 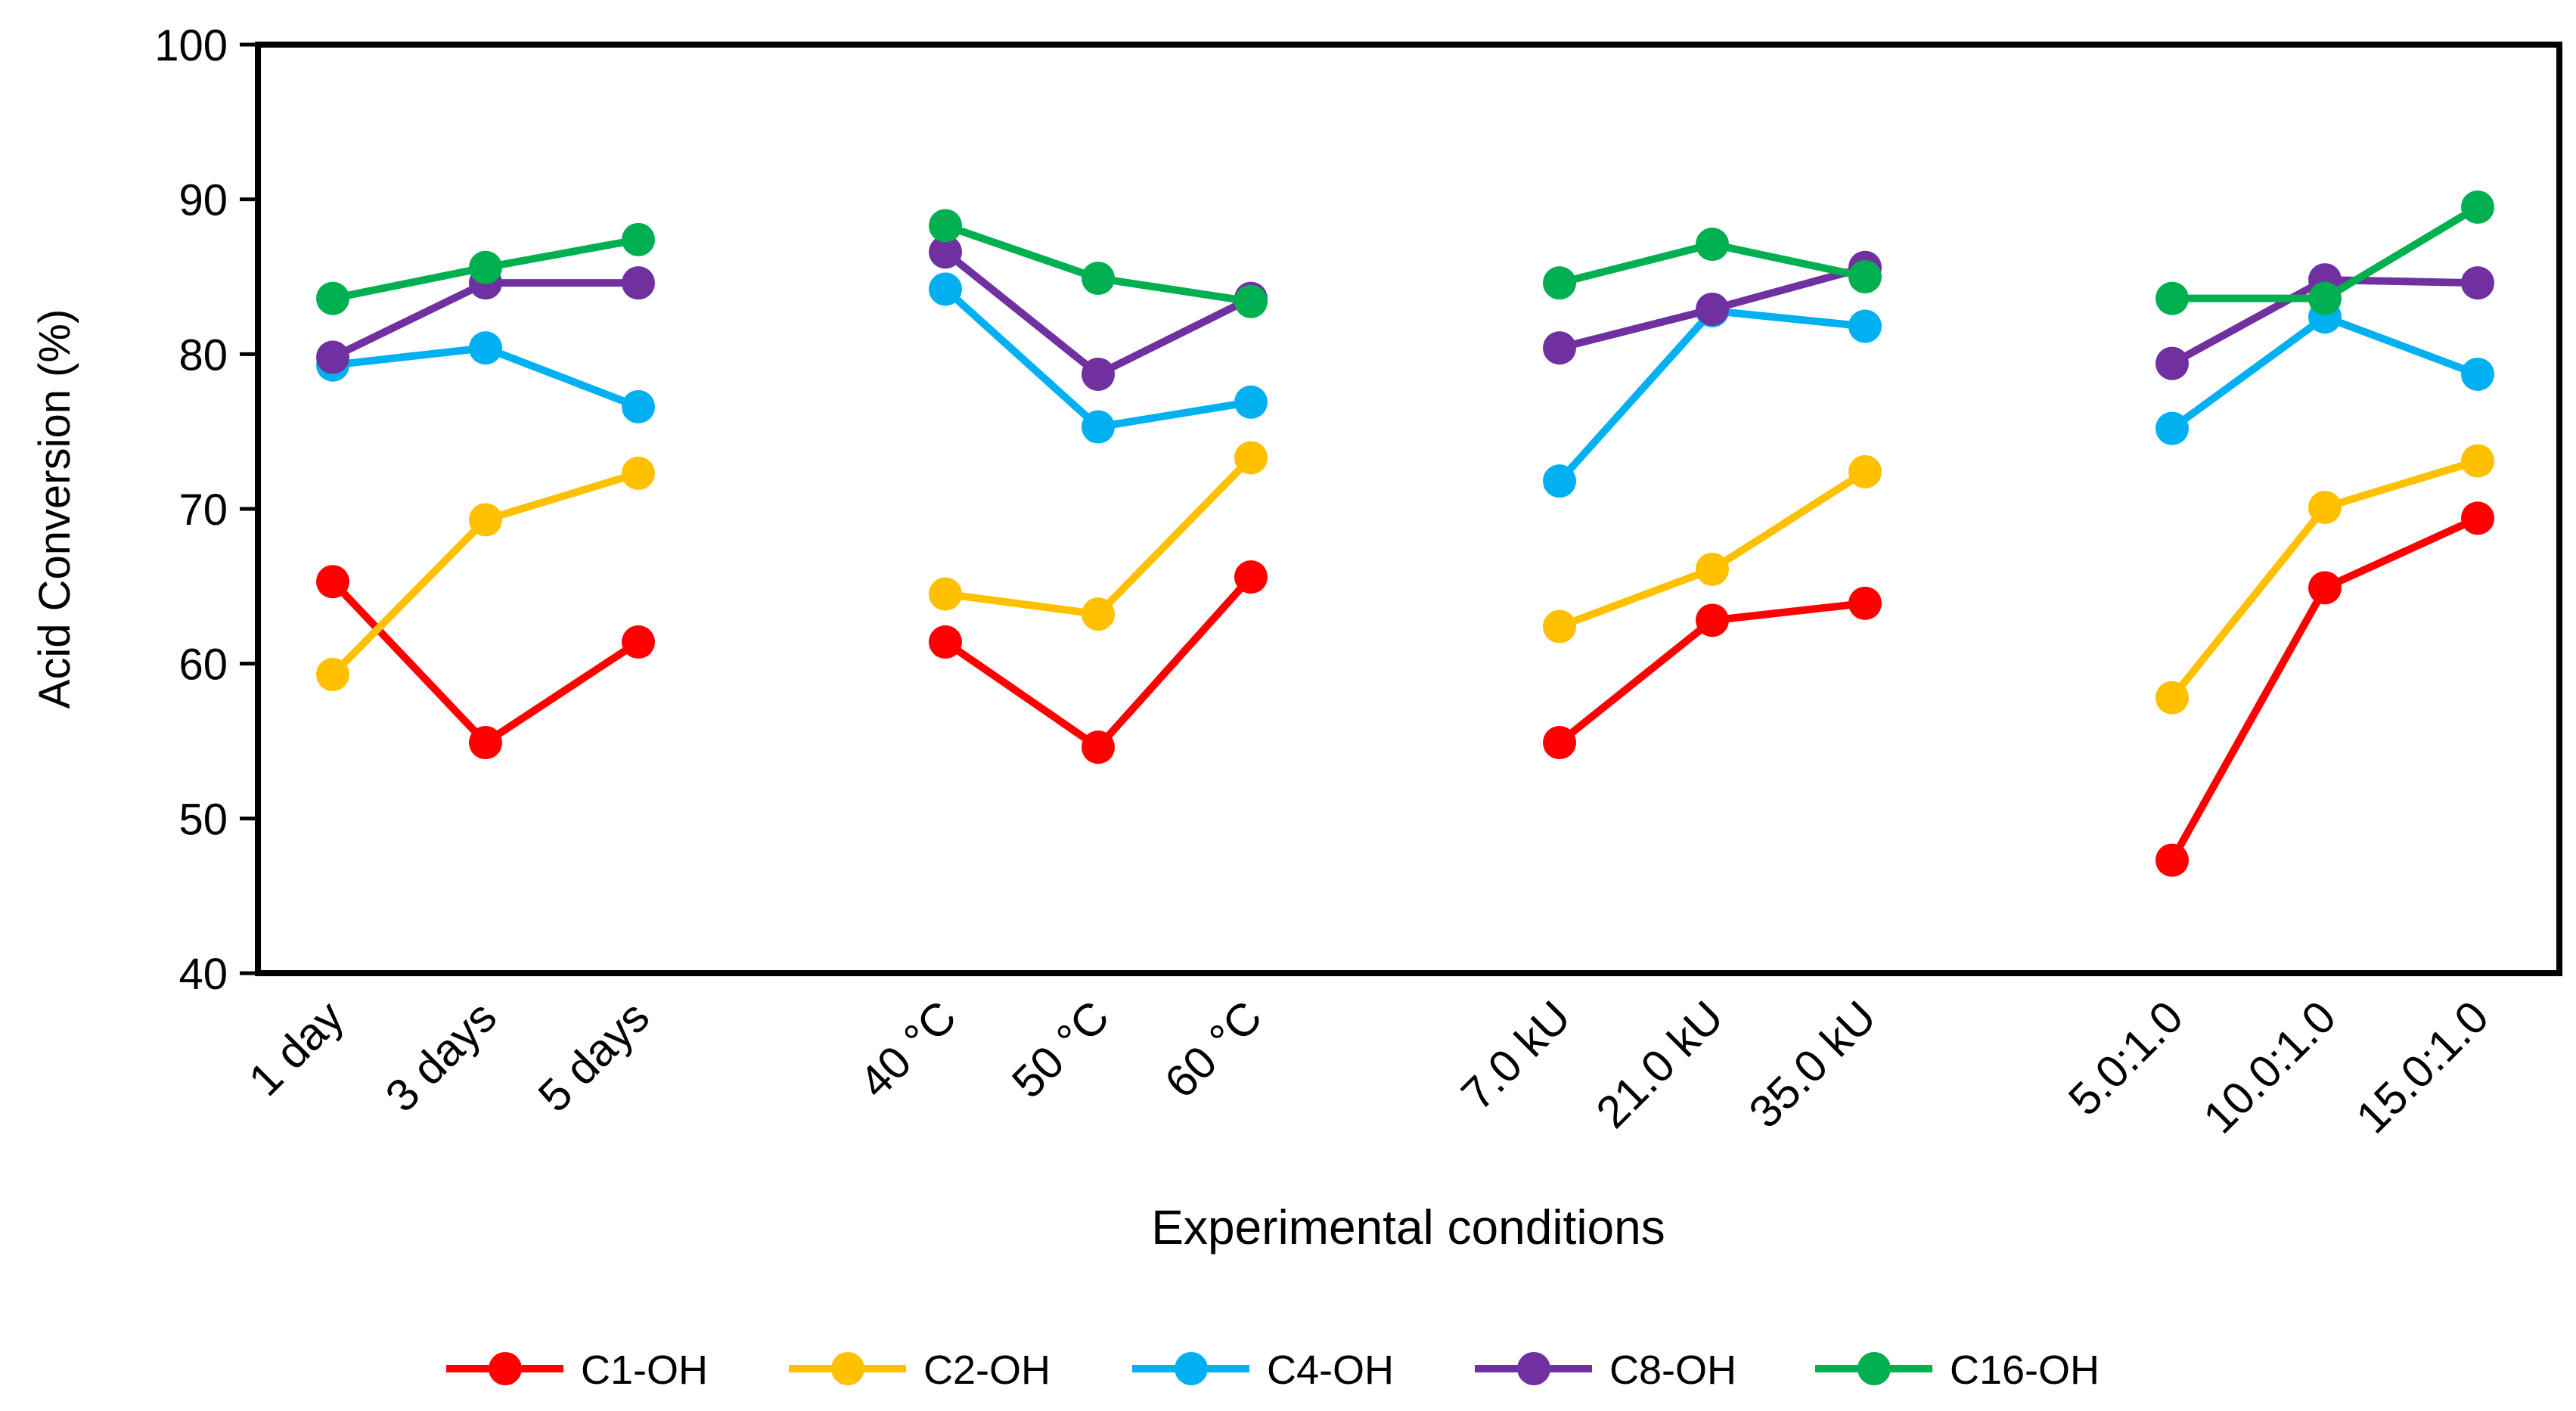 What do you see at coordinates (203, 974) in the screenshot?
I see `y-tick-label: 40` at bounding box center [203, 974].